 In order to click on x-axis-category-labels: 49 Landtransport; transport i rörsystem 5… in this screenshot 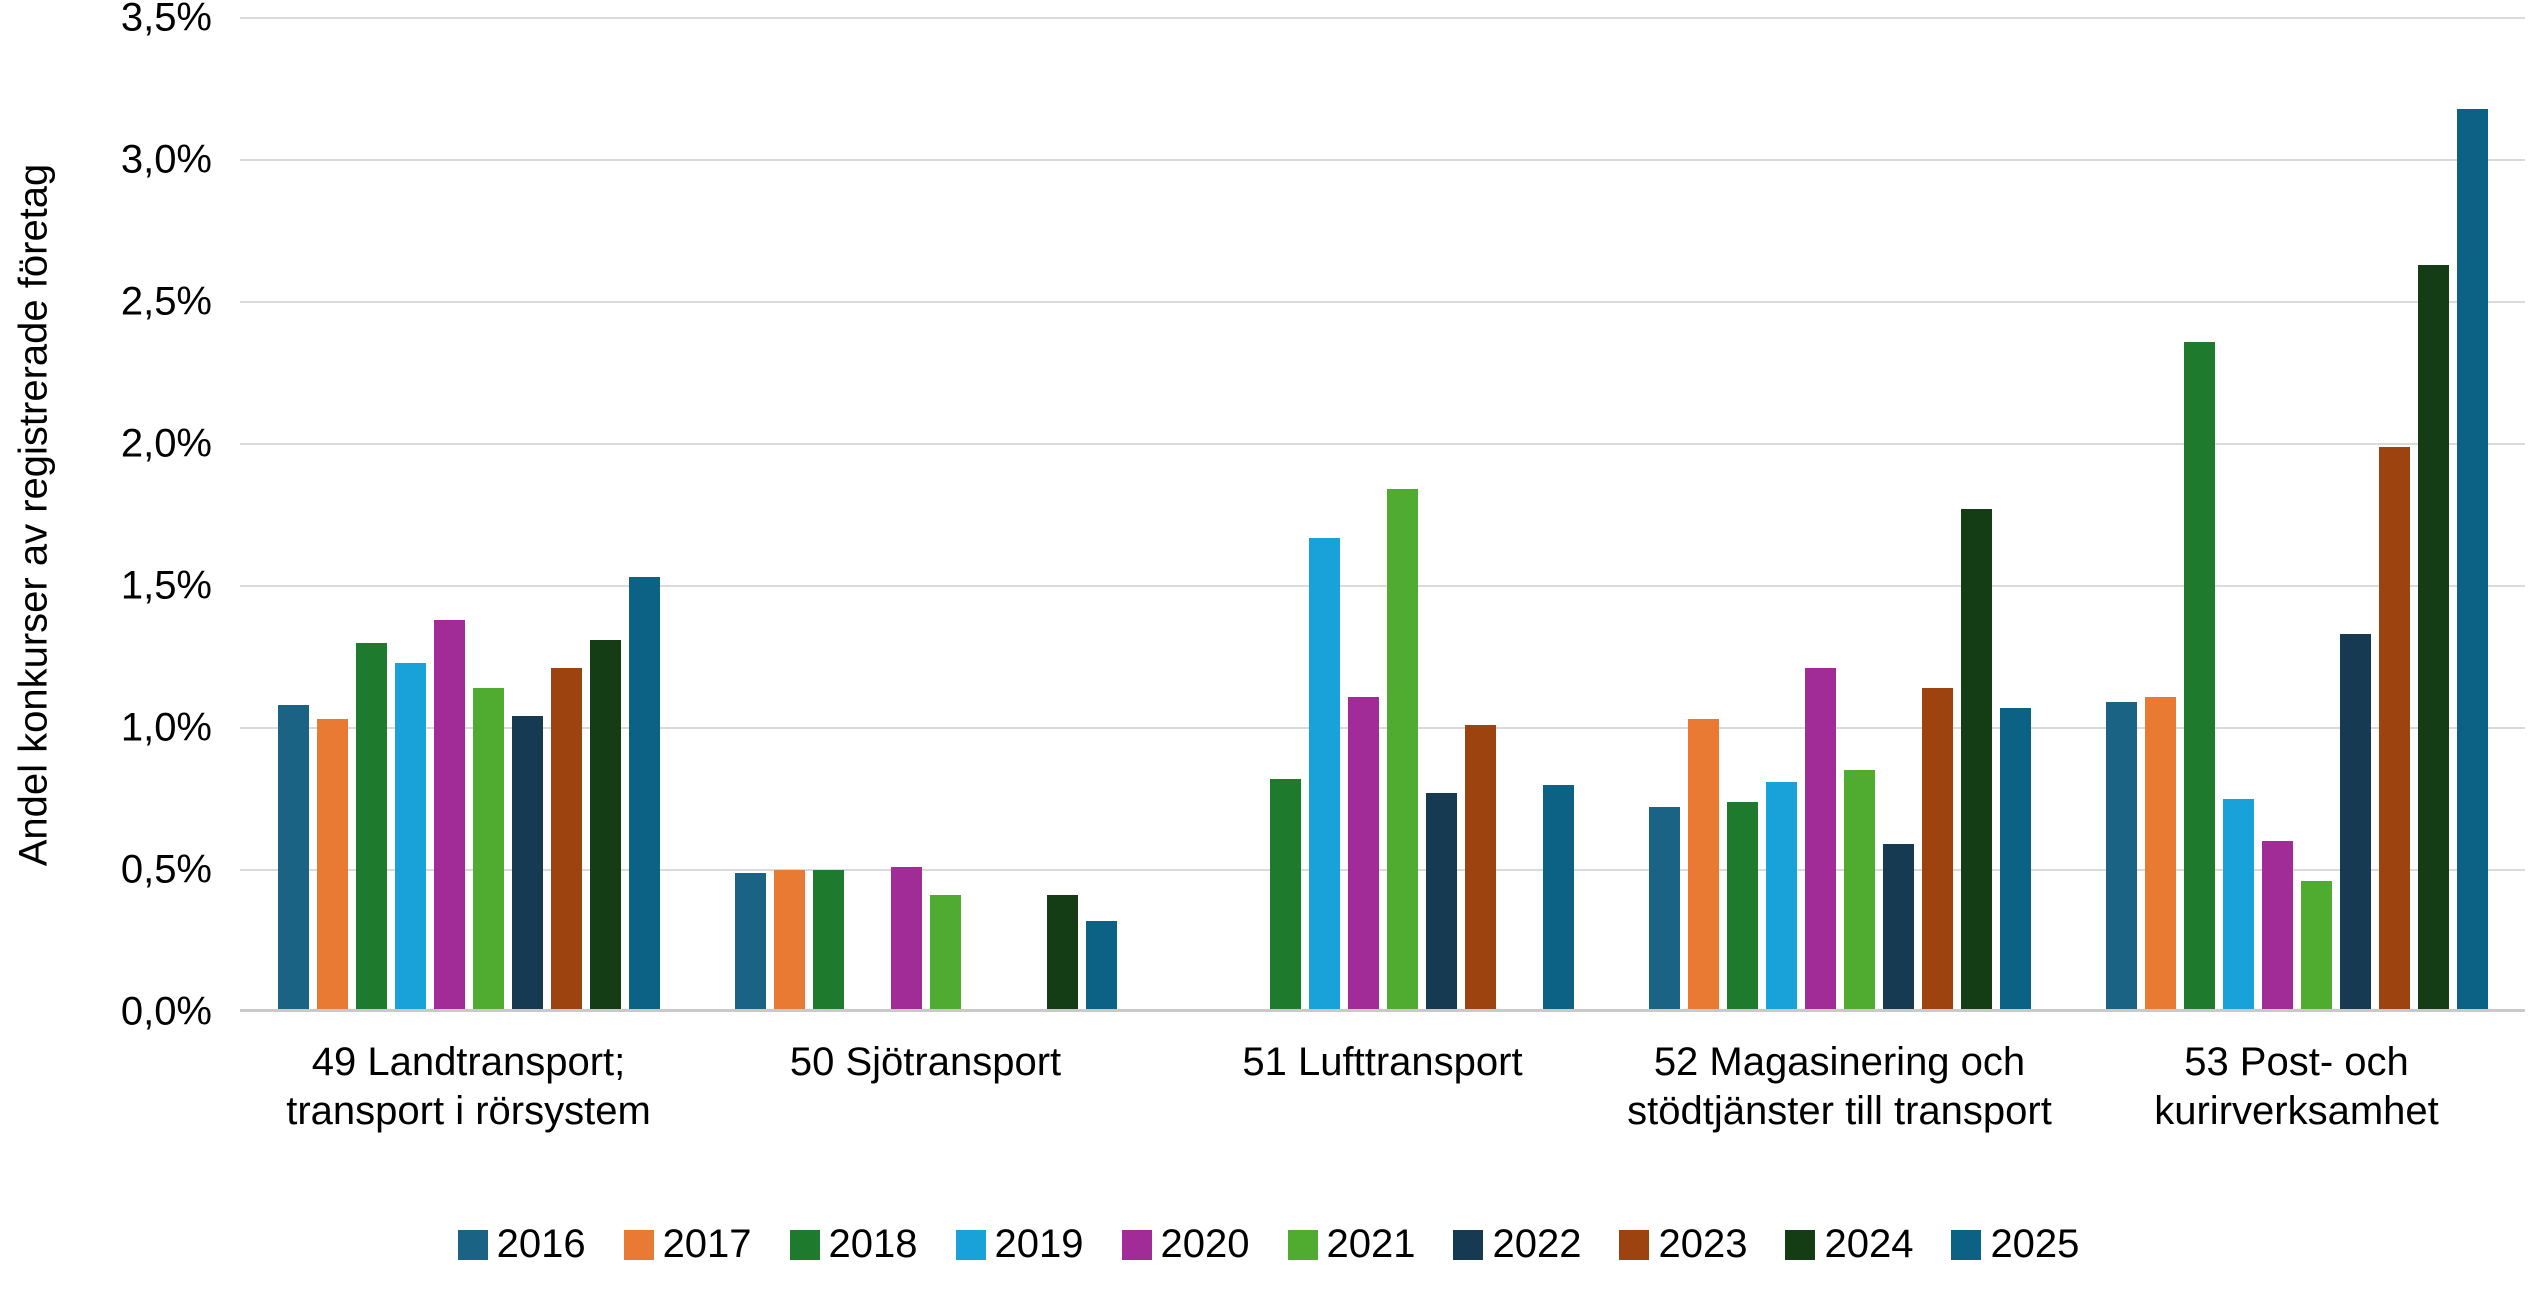, I will do `click(1382, 1087)`.